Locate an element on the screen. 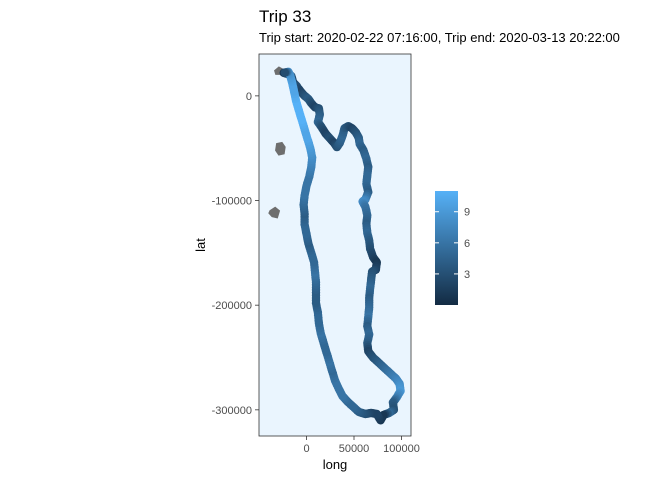  y-tick-label: -100000 is located at coordinates (232, 202).